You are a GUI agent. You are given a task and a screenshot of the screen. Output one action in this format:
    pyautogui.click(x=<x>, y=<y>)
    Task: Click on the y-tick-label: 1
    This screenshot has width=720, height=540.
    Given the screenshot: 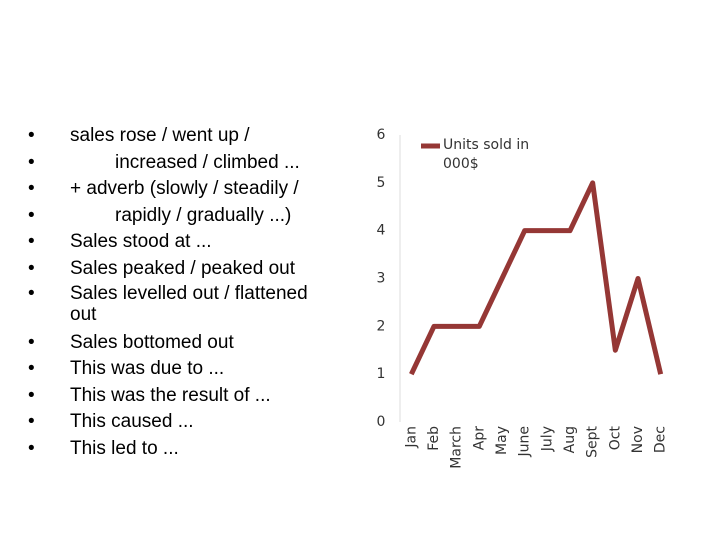 What is the action you would take?
    pyautogui.click(x=381, y=374)
    